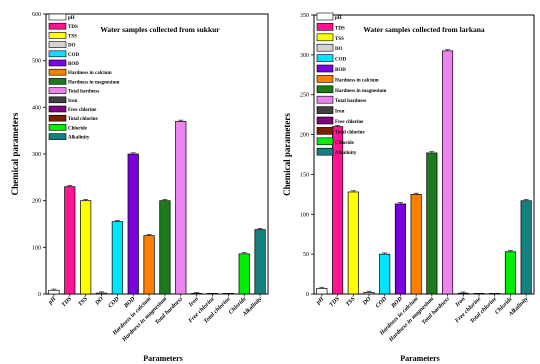 The height and width of the screenshot is (364, 540). What do you see at coordinates (72, 46) in the screenshot?
I see `legend-label: DO` at bounding box center [72, 46].